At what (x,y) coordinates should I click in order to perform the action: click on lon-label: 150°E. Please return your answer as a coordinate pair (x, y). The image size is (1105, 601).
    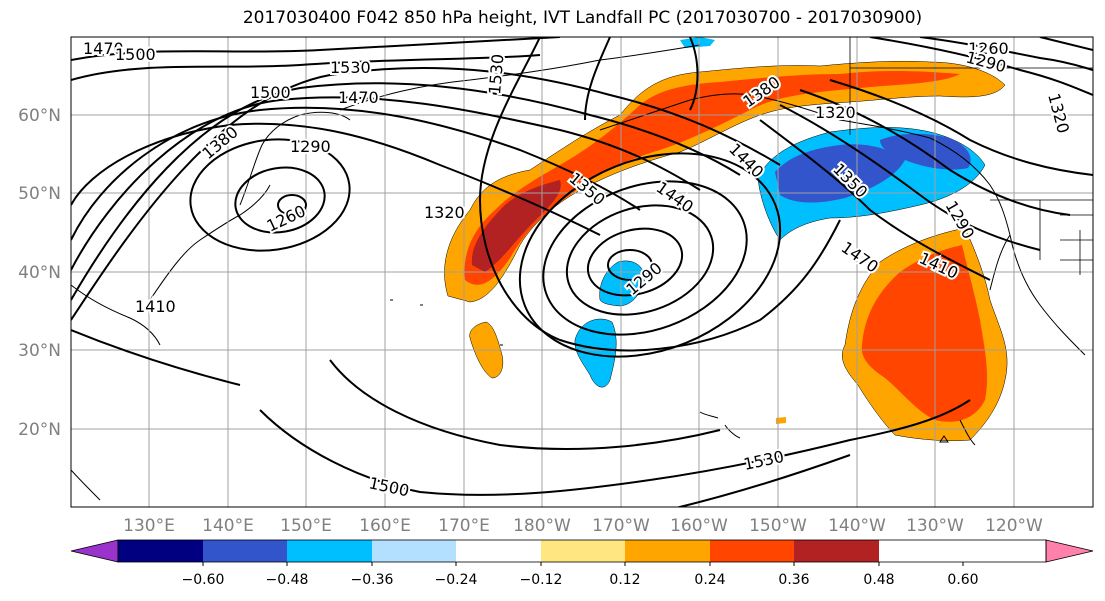
    Looking at the image, I should click on (306, 526).